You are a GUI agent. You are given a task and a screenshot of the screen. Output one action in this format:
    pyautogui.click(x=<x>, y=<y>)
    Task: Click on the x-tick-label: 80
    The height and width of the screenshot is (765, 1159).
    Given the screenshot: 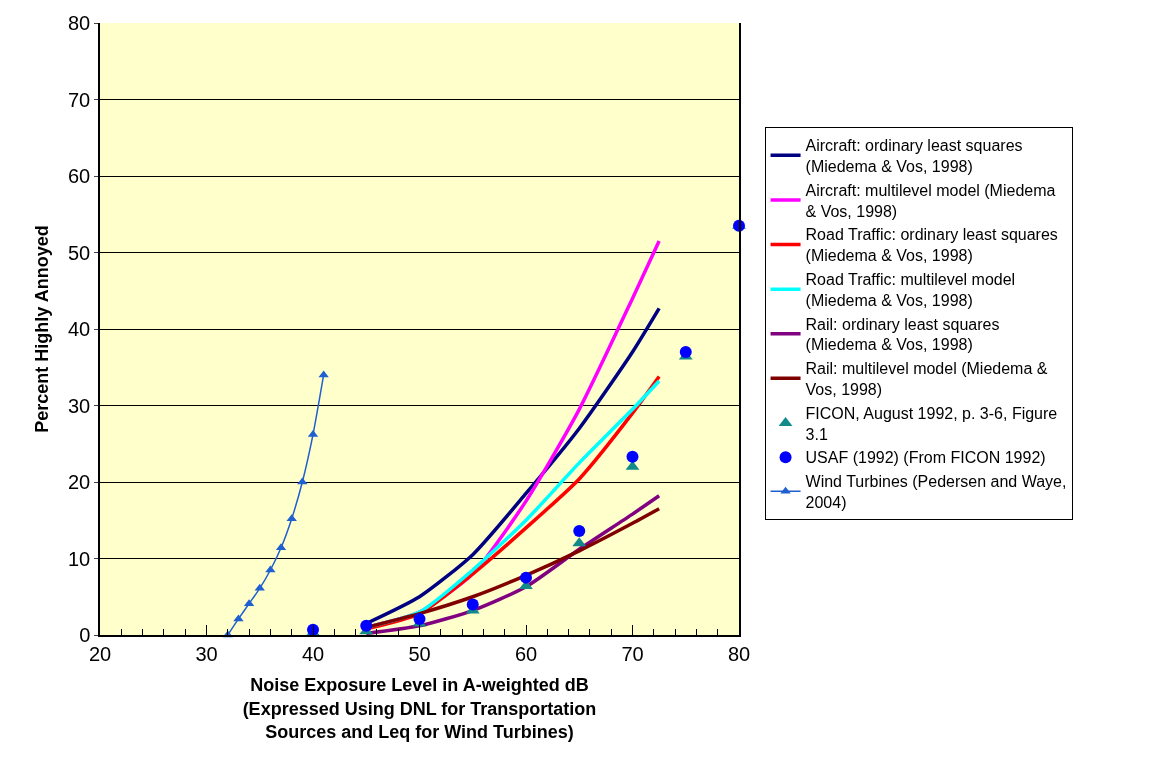 What is the action you would take?
    pyautogui.click(x=739, y=653)
    